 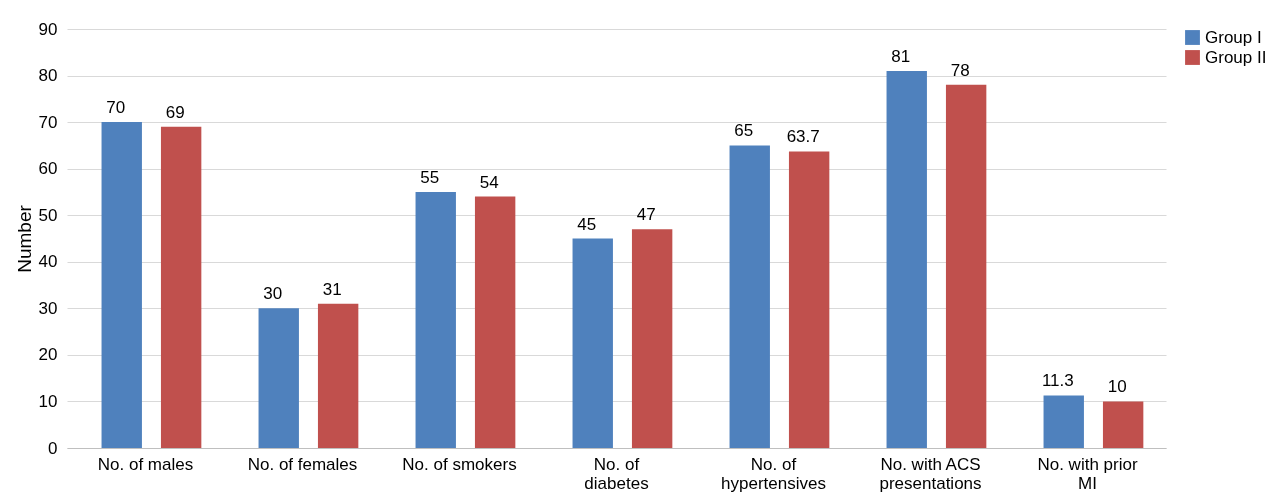 I want to click on data-label: 69, so click(x=175, y=112).